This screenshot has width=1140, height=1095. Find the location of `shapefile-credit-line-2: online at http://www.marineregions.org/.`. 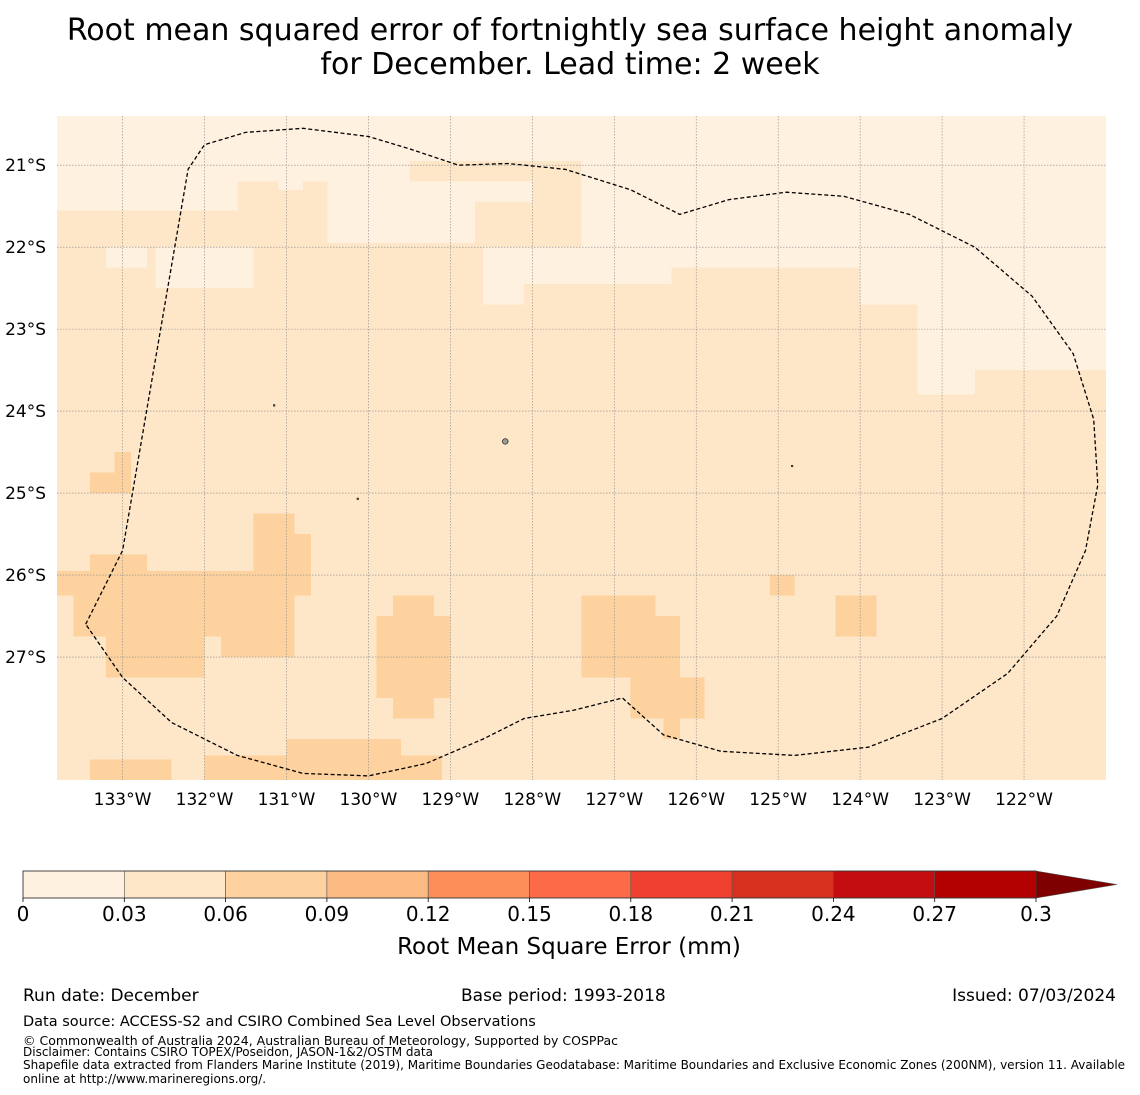

shapefile-credit-line-2: online at http://www.marineregions.org/. is located at coordinates (145, 1079).